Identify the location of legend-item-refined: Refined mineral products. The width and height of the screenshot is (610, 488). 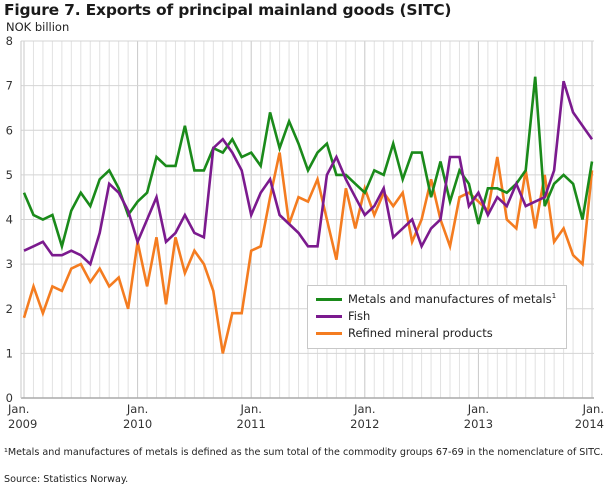
(404, 334).